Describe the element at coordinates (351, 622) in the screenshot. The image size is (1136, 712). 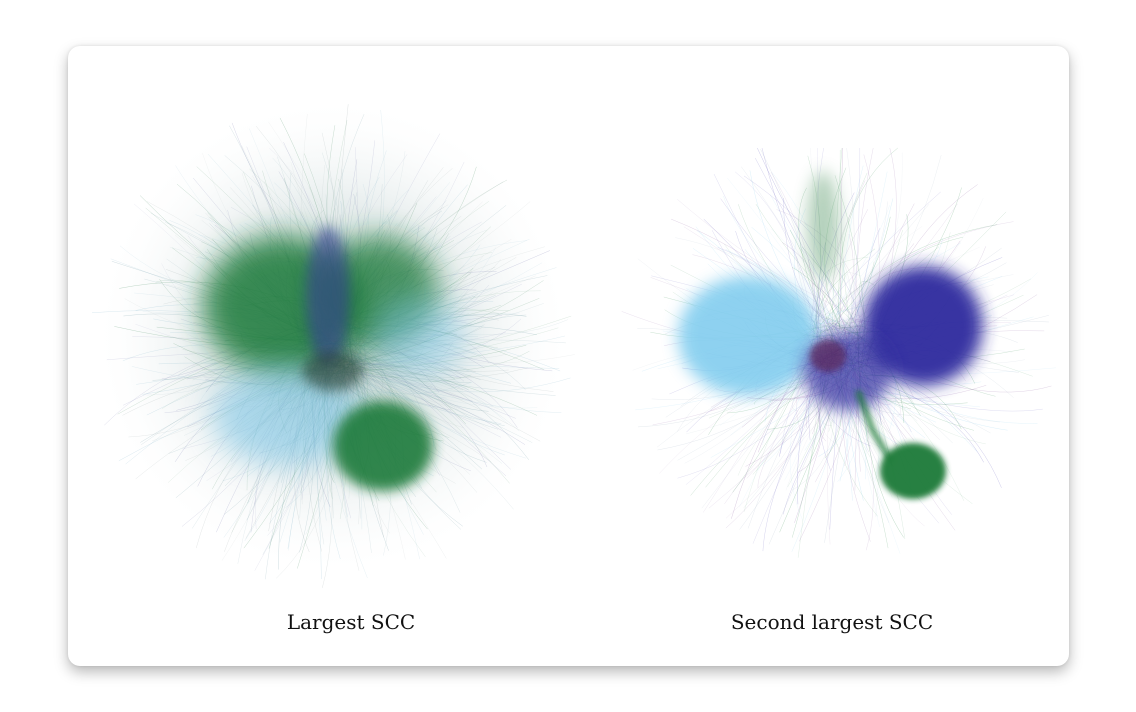
I see `caption-largest-scc: Largest SCC` at that location.